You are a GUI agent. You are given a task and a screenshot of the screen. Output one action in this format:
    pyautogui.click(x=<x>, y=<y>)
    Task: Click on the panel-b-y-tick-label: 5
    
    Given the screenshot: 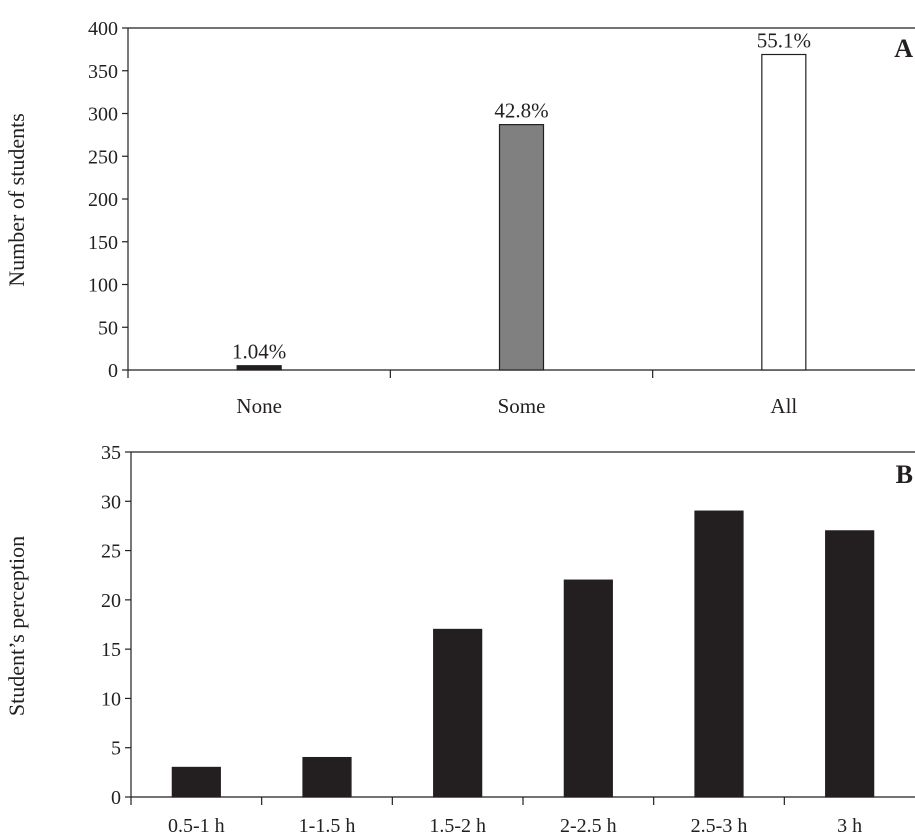 What is the action you would take?
    pyautogui.click(x=116, y=749)
    